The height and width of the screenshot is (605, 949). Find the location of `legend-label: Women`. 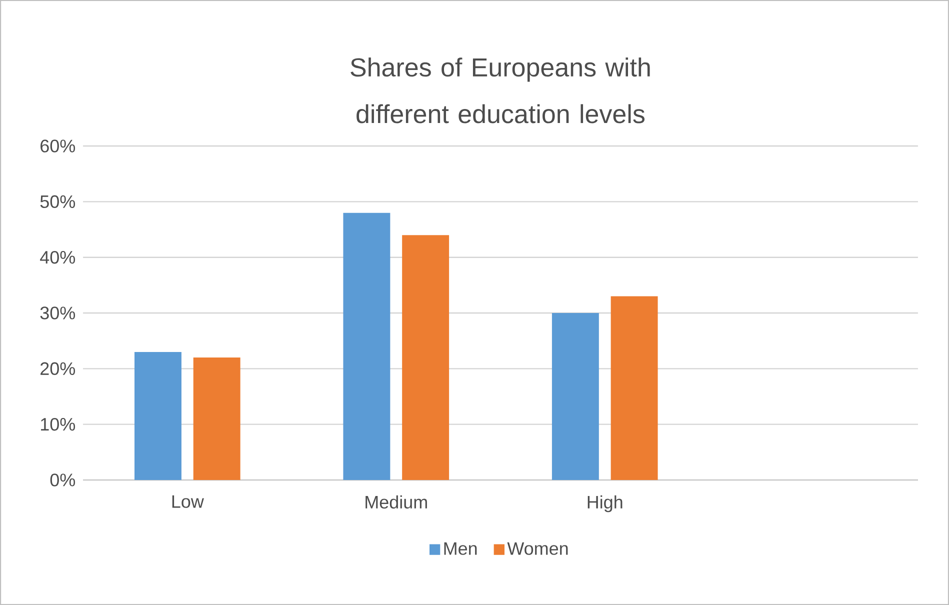

legend-label: Women is located at coordinates (537, 548).